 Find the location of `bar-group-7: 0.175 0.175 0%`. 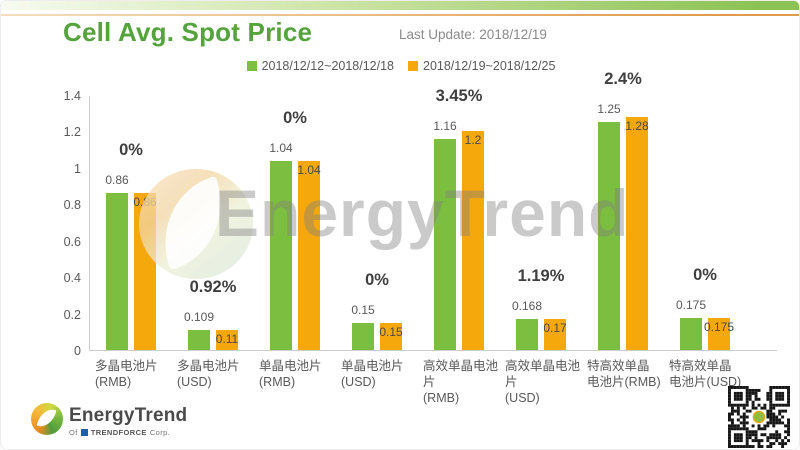

bar-group-7: 0.175 0.175 0% is located at coordinates (705, 223).